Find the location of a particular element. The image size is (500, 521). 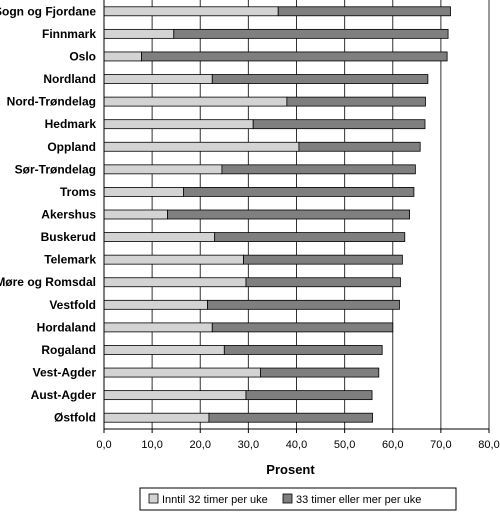

category-label: Telemark is located at coordinates (70, 260).